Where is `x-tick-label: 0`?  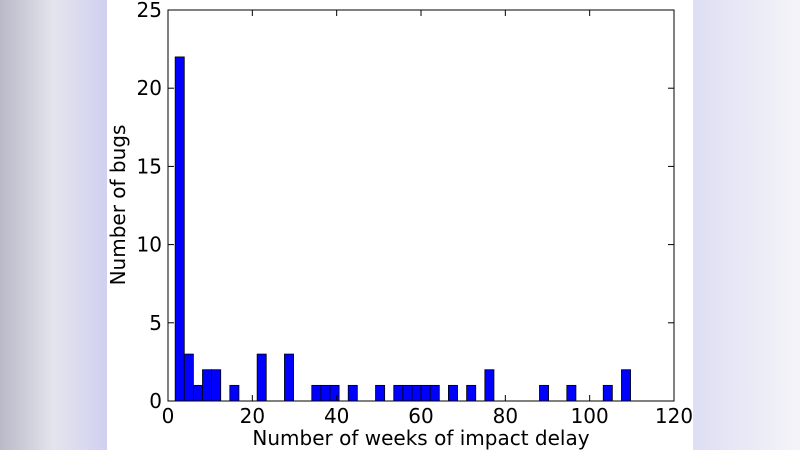 x-tick-label: 0 is located at coordinates (168, 416).